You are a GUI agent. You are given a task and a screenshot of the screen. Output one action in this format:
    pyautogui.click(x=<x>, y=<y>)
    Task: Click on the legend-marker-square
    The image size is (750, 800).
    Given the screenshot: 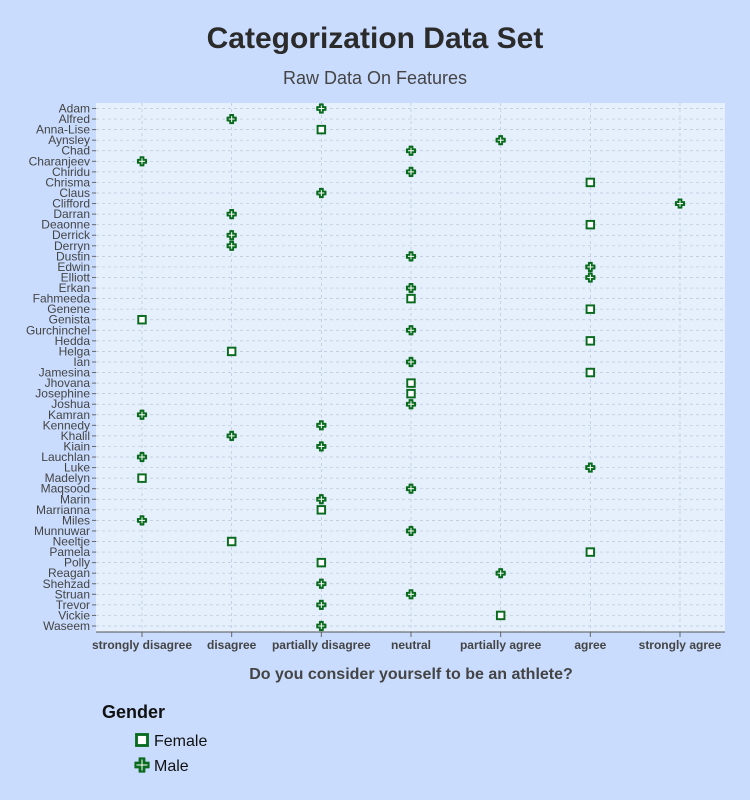 What is the action you would take?
    pyautogui.click(x=142, y=740)
    